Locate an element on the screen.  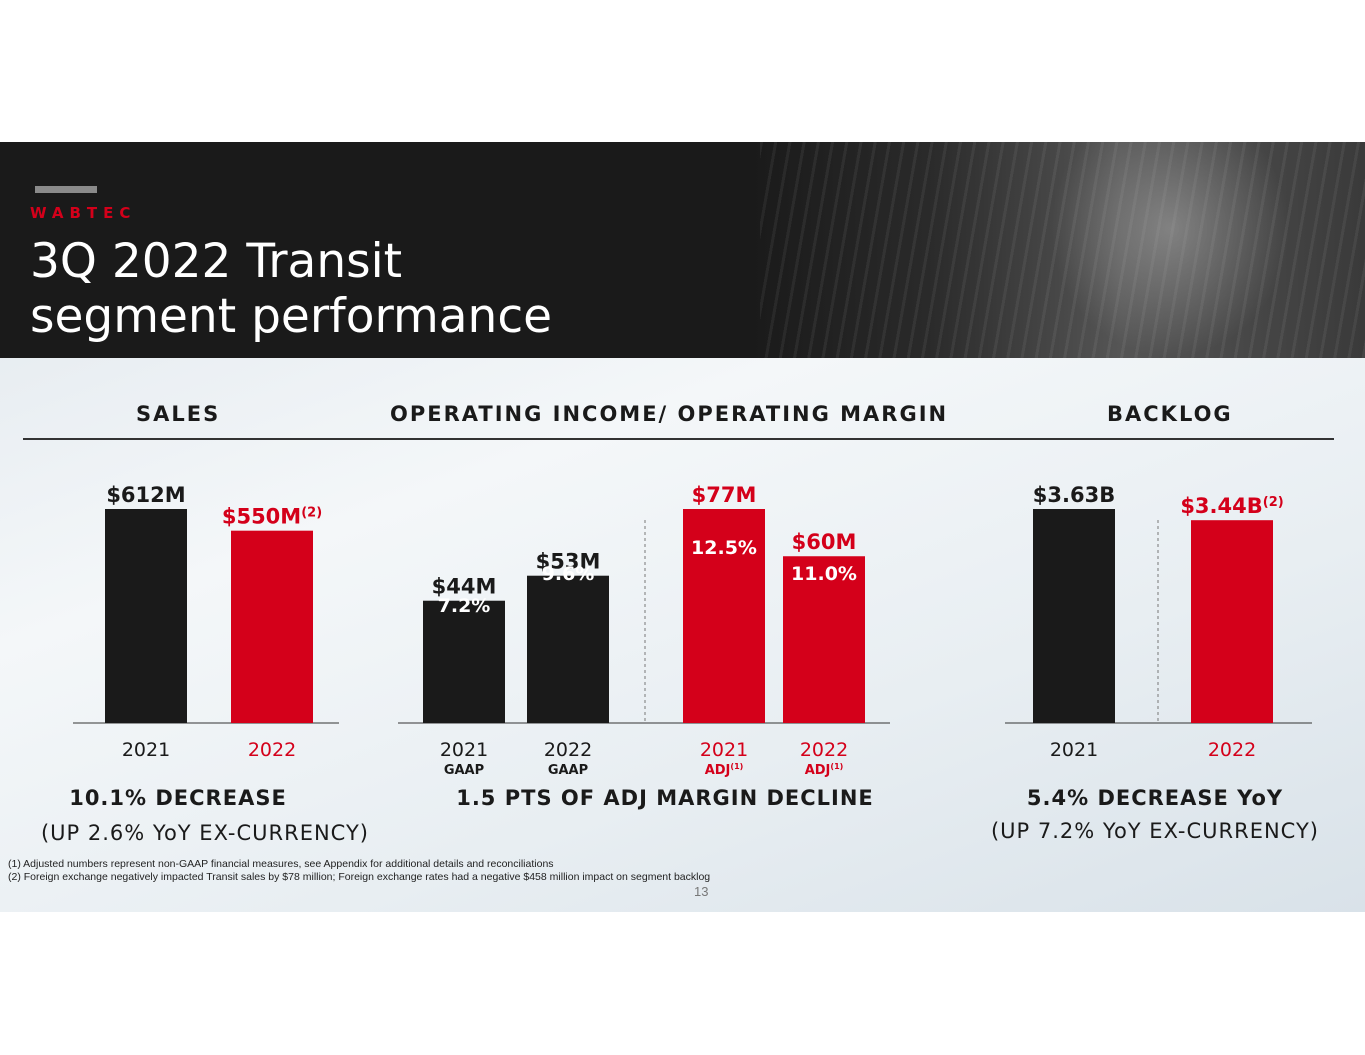
operating-bar-2022-gaap is located at coordinates (568, 649).